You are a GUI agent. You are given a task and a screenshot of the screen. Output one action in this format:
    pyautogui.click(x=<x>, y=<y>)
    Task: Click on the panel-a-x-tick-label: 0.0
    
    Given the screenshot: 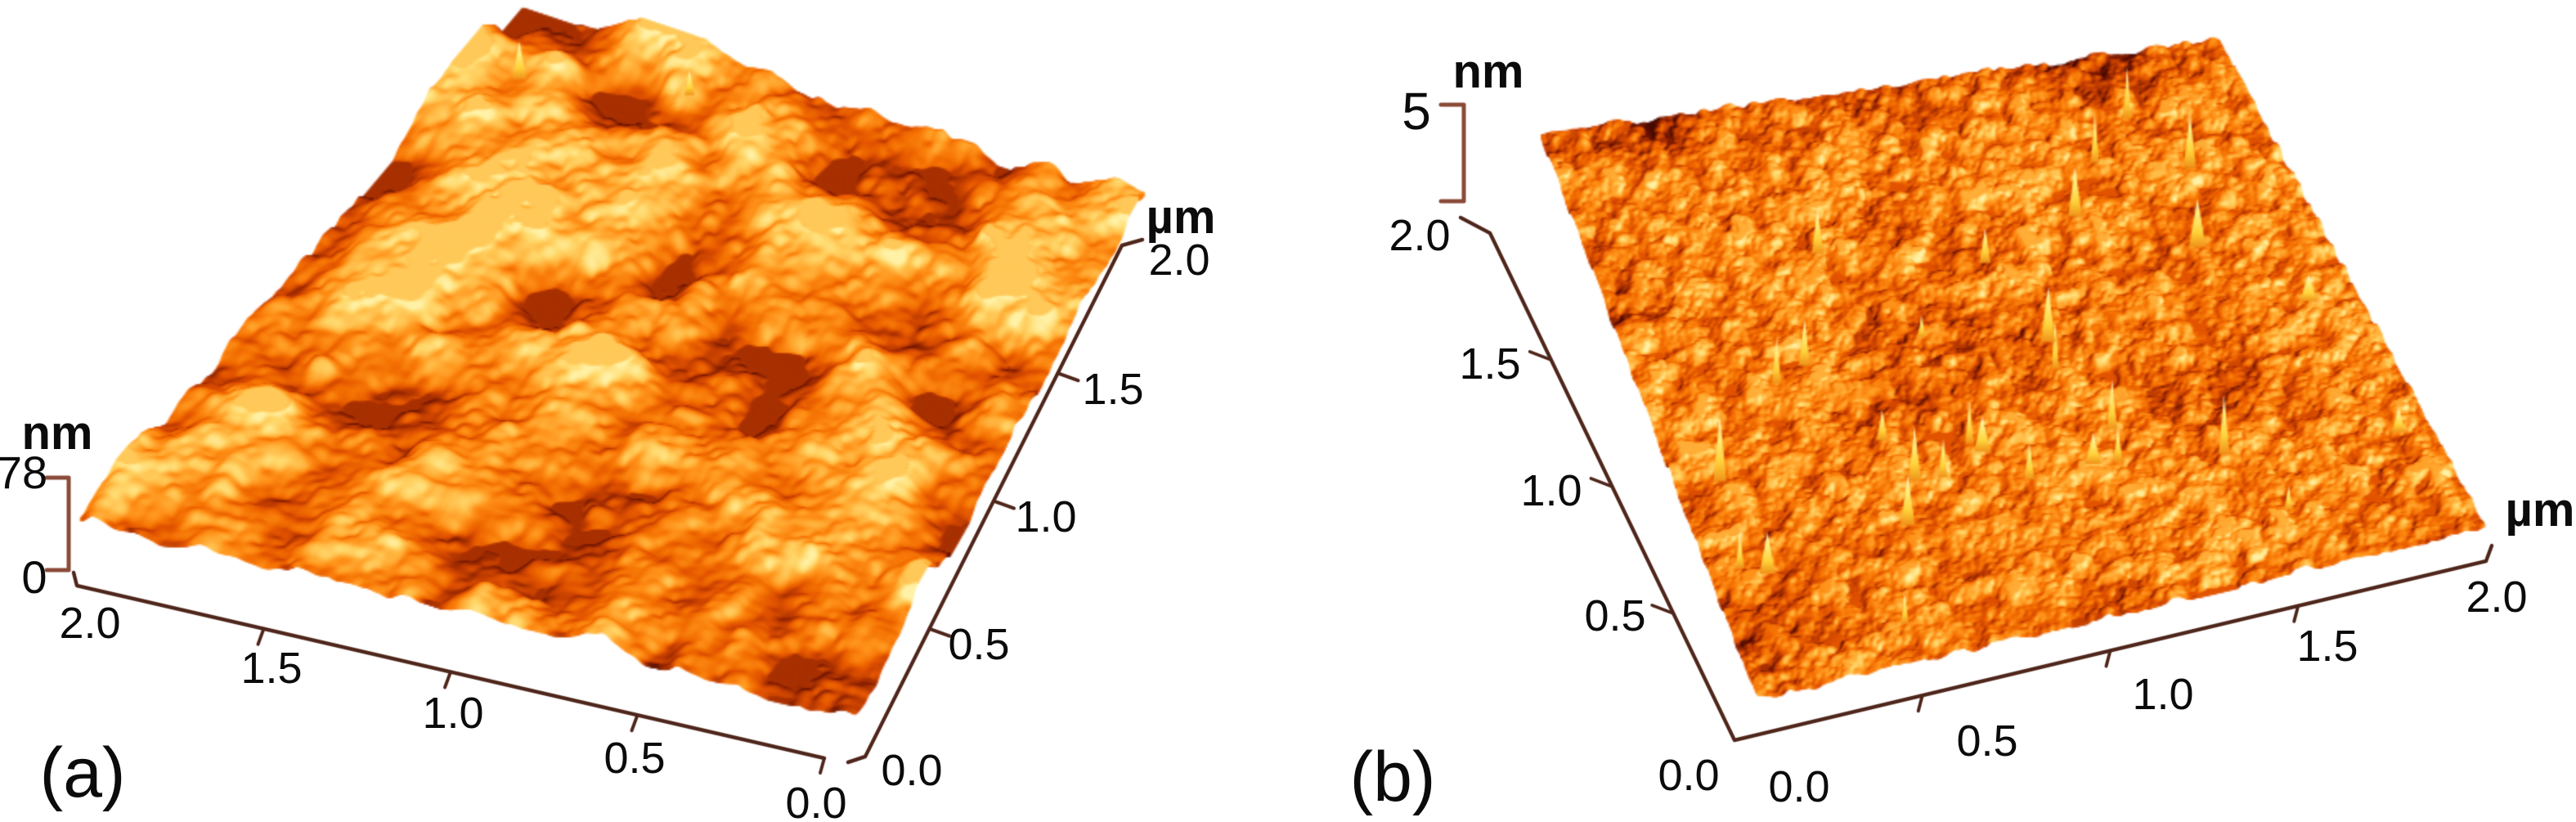 What is the action you would take?
    pyautogui.click(x=816, y=800)
    